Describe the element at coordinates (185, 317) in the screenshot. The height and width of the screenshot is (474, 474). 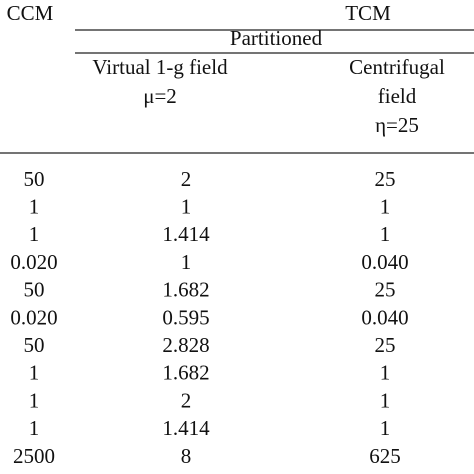
I see `cell: 0.595` at that location.